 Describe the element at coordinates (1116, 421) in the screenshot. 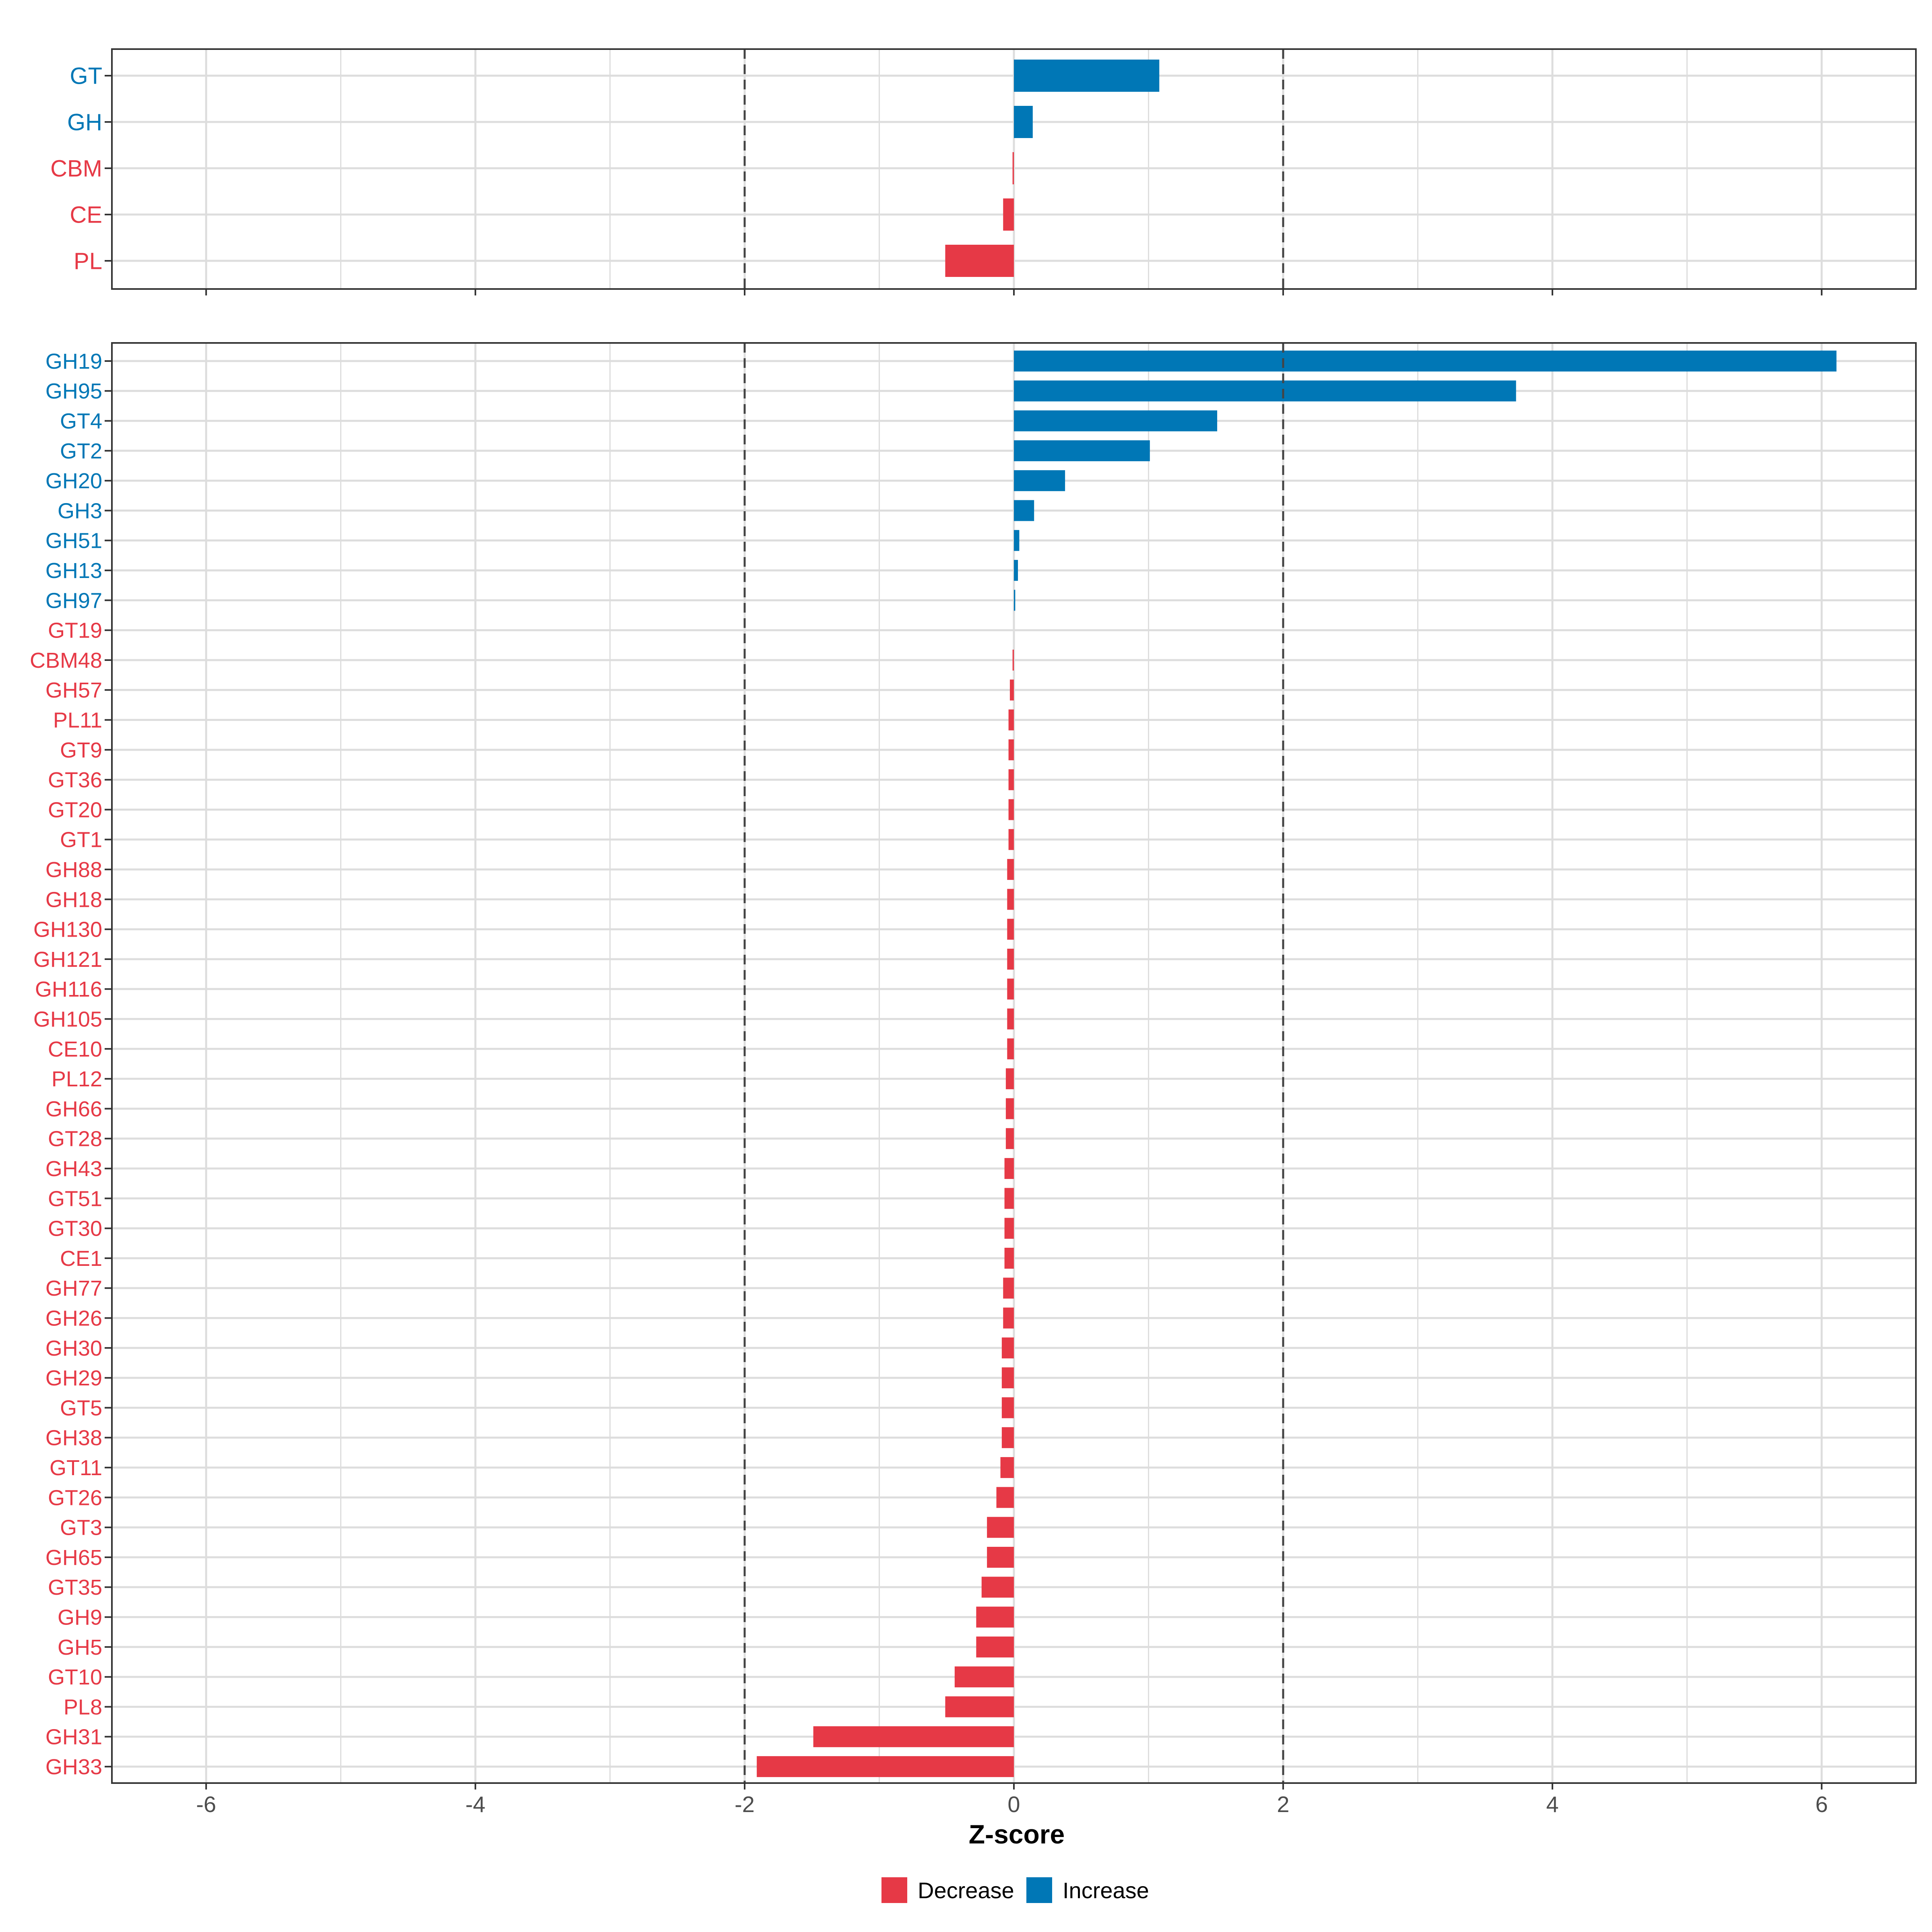

I see `bar-gt4` at that location.